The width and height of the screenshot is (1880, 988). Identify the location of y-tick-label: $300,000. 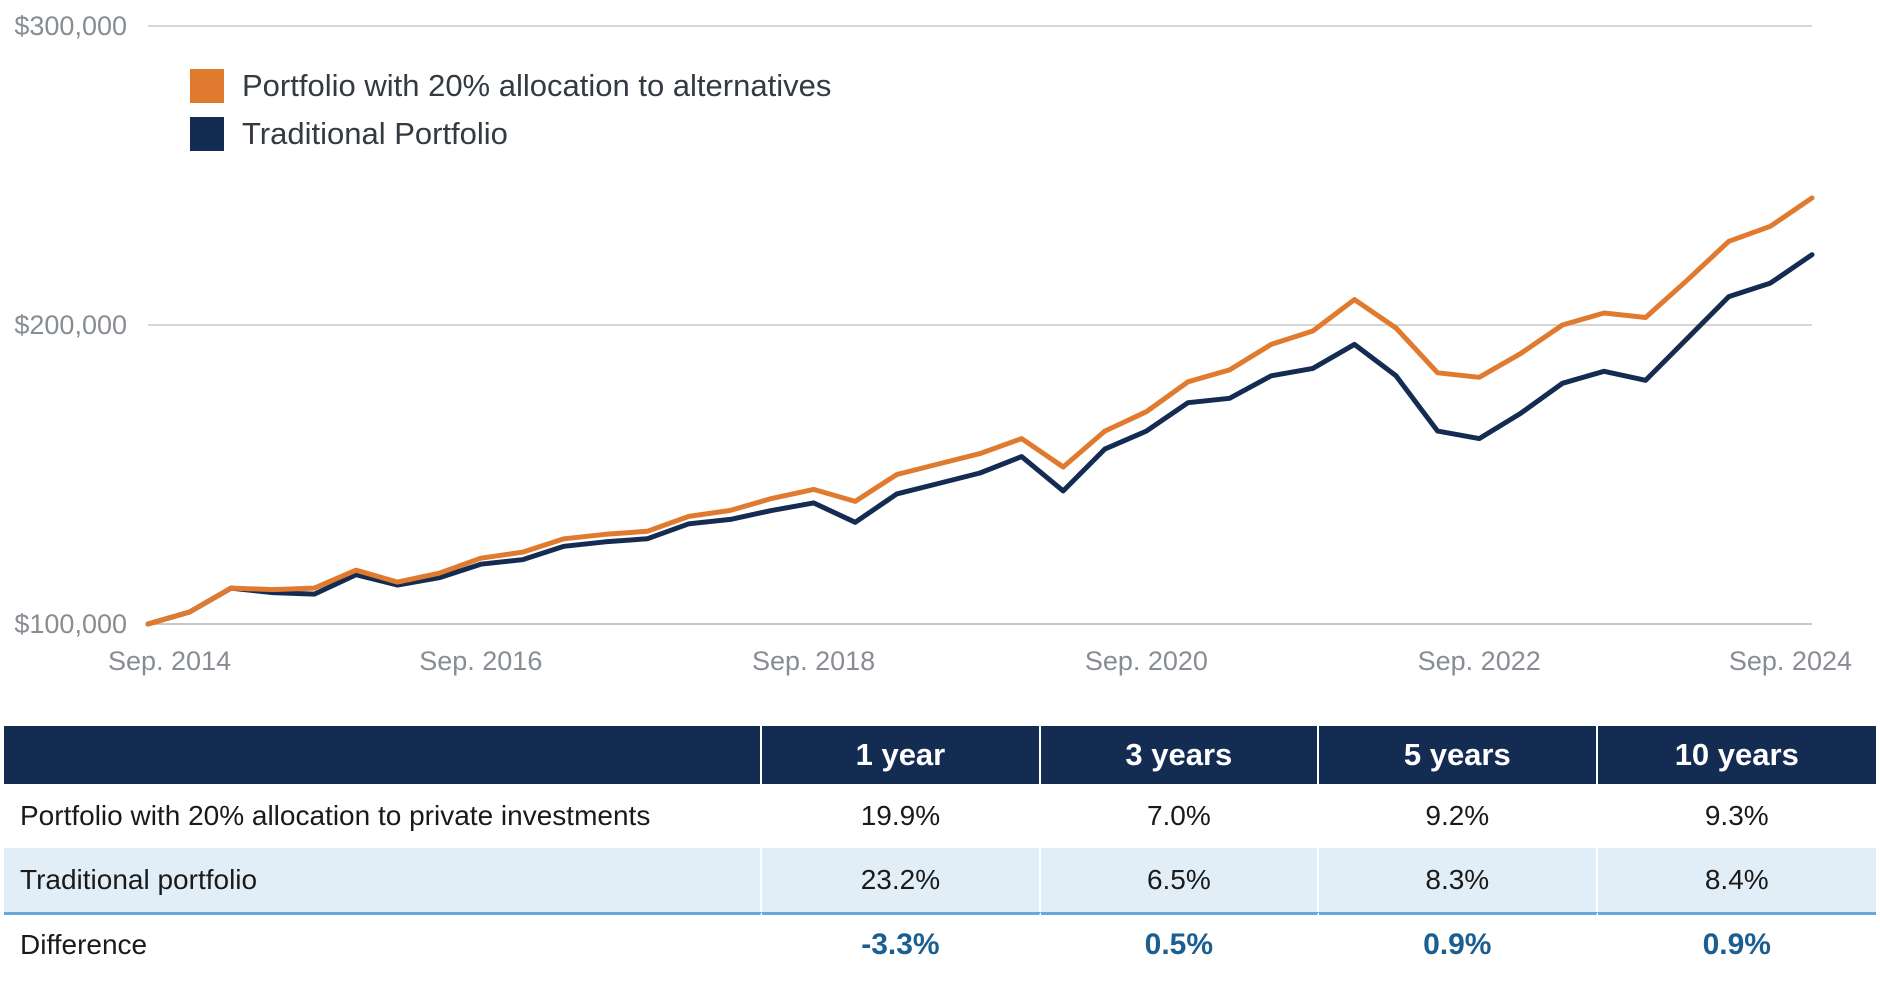
(70, 26).